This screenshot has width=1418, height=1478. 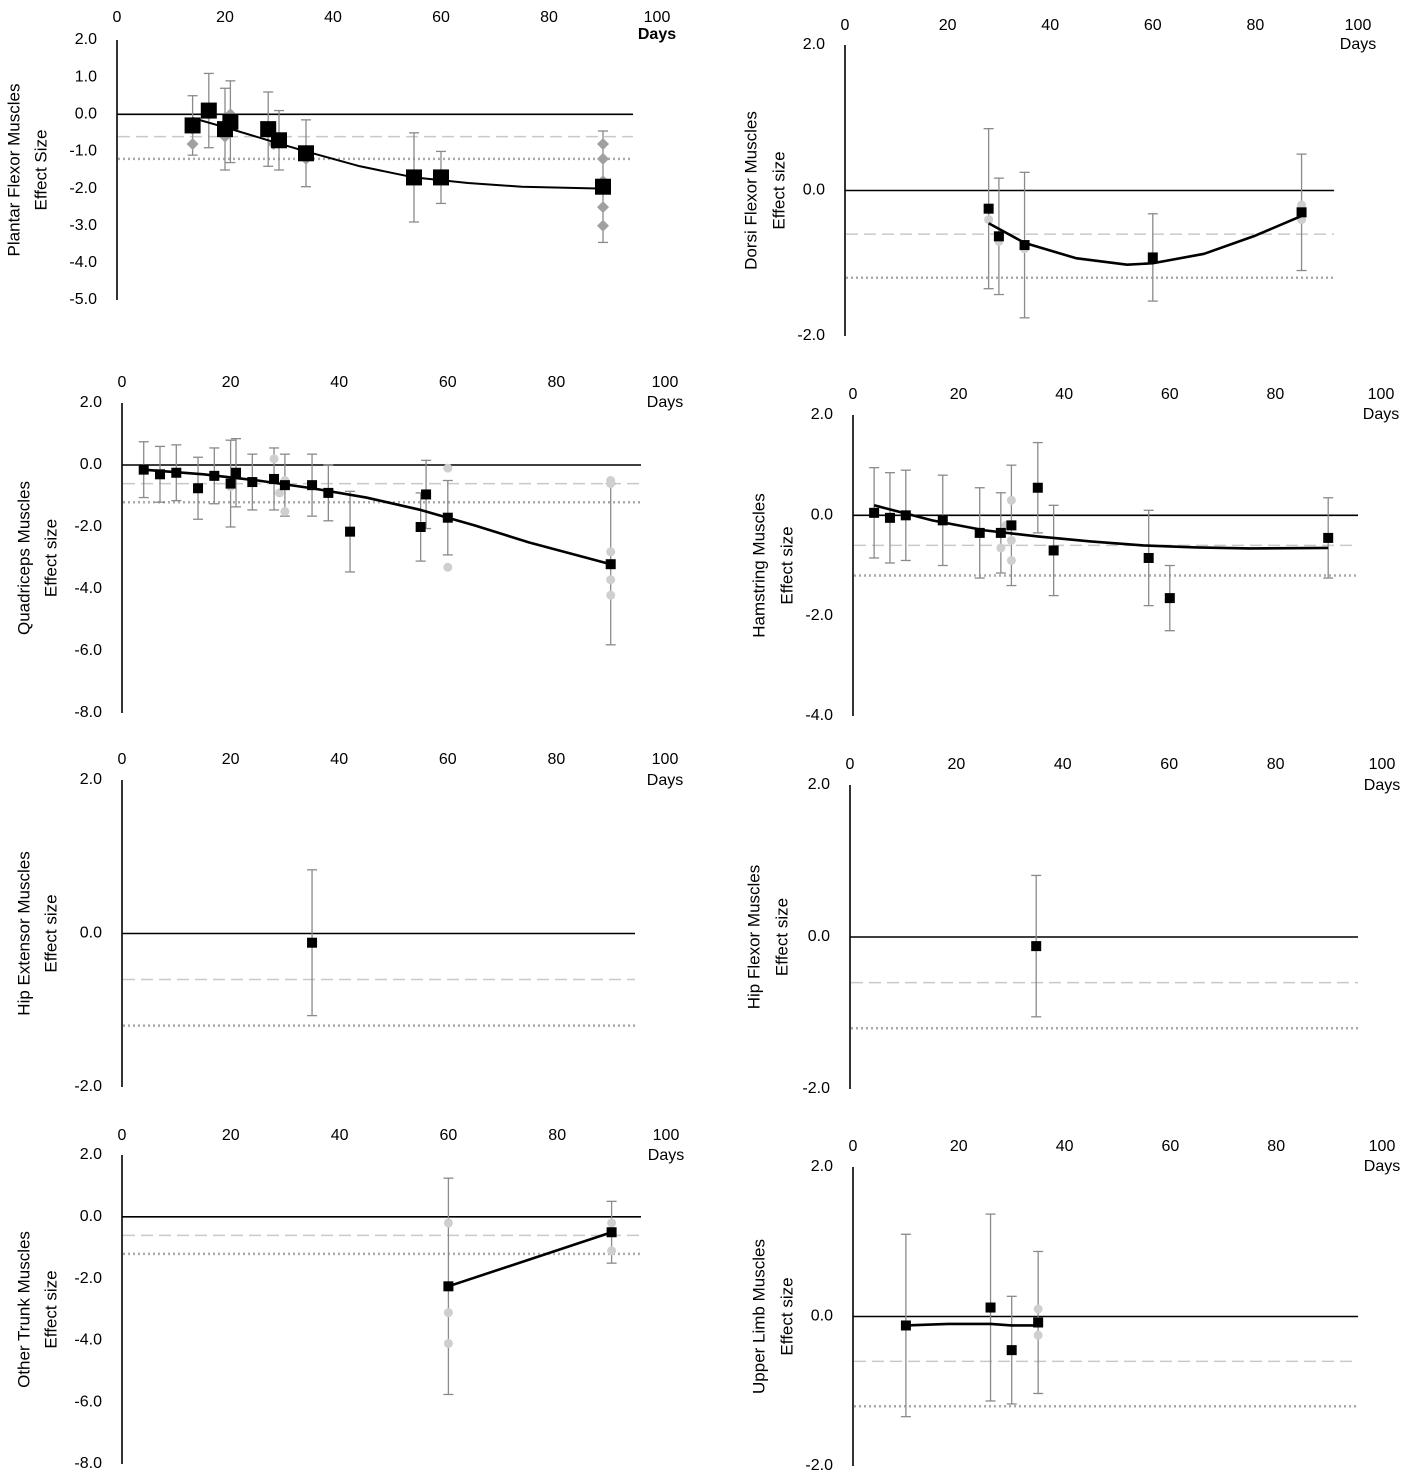 I want to click on y-axis-label: Other Trunk Muscles, so click(x=23, y=1309).